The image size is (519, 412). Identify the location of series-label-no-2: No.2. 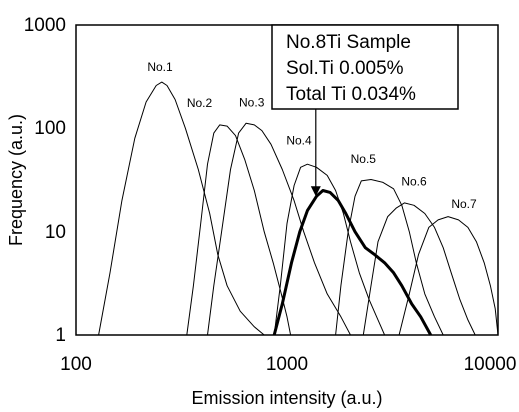
(200, 103).